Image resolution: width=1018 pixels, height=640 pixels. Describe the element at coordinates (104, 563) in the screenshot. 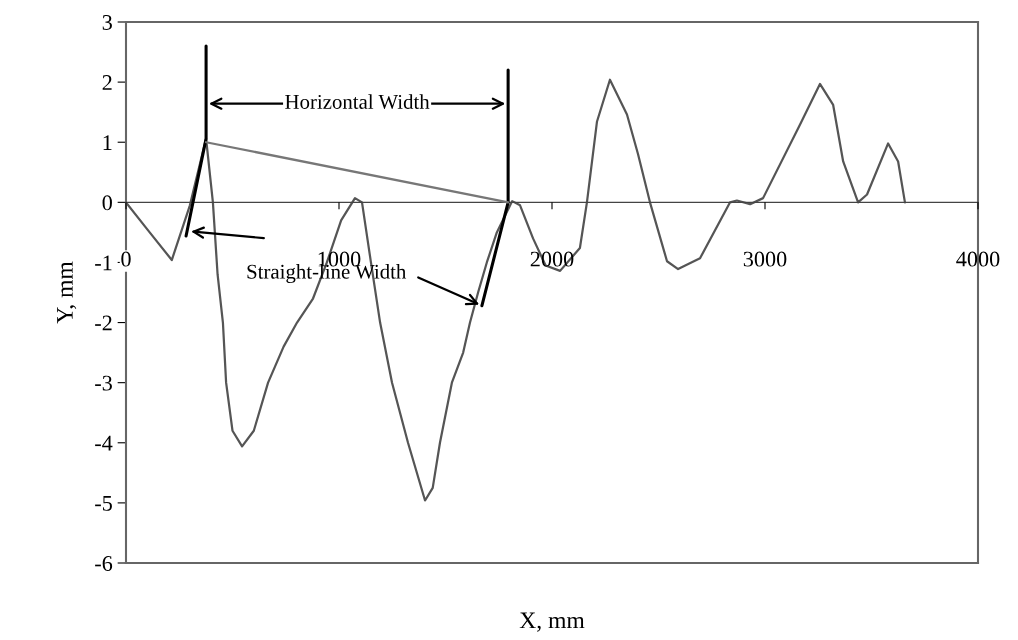

I see `y-tick-label: -6` at that location.